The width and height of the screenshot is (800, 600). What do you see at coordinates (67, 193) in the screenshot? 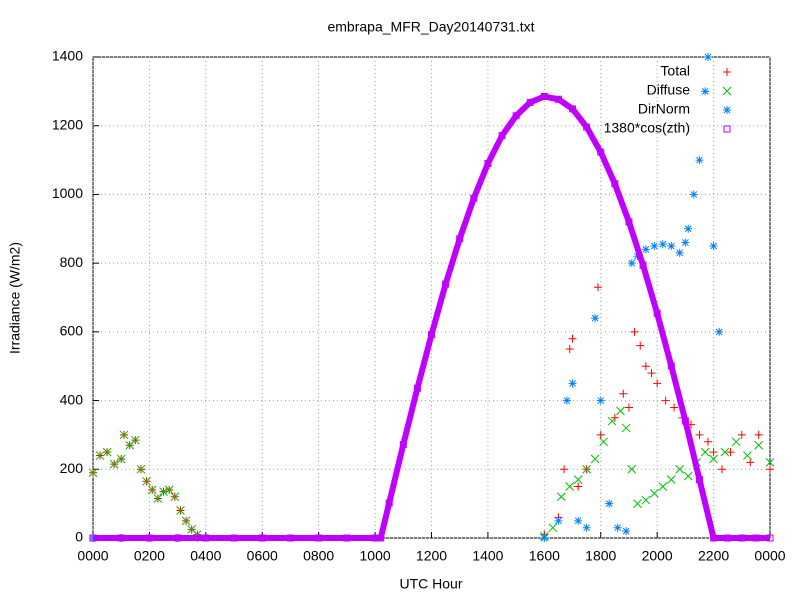
I see `y-tick-label: 1000` at bounding box center [67, 193].